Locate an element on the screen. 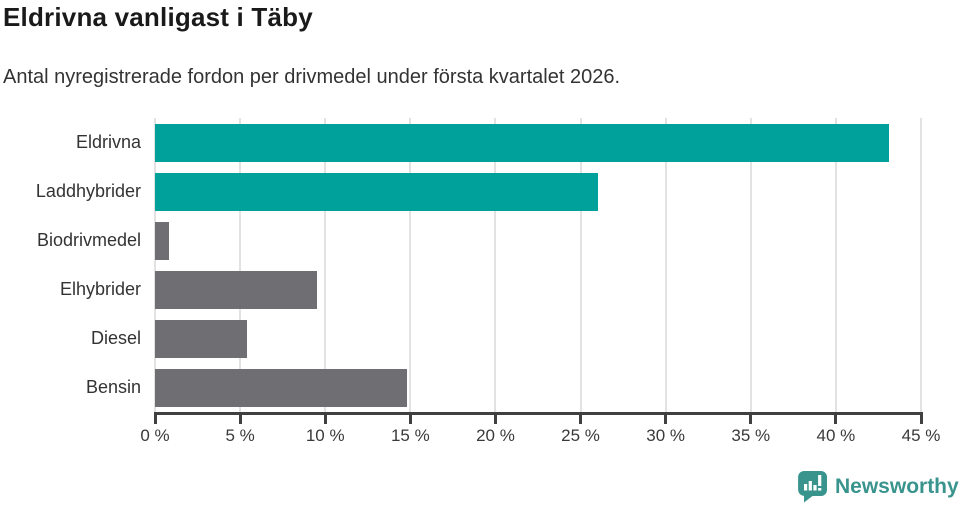 Image resolution: width=960 pixels, height=505 pixels. x-axis-ticklabel: 20 % is located at coordinates (495, 435).